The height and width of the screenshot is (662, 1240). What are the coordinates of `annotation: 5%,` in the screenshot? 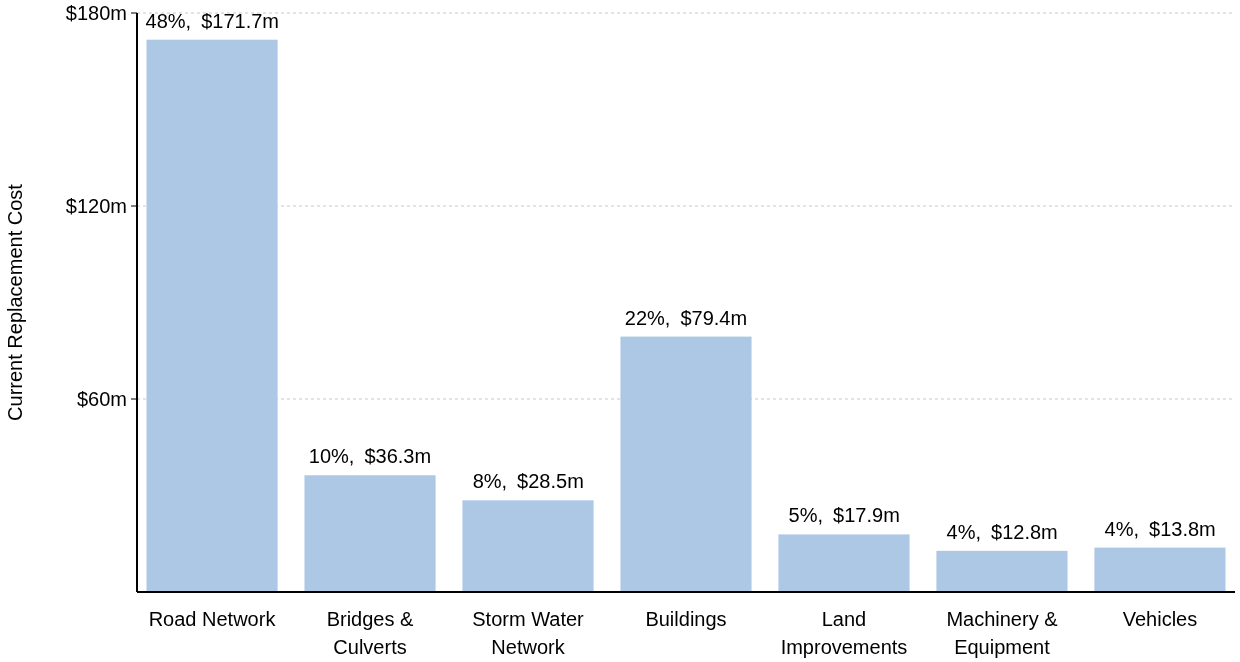 It's located at (806, 515).